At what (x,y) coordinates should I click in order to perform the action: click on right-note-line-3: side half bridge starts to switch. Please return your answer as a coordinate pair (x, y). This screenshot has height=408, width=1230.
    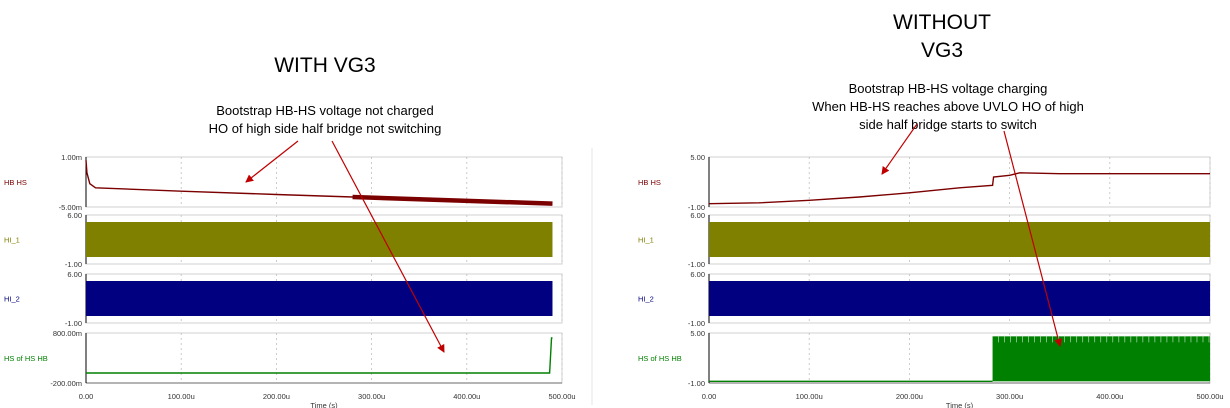
    Looking at the image, I should click on (948, 124).